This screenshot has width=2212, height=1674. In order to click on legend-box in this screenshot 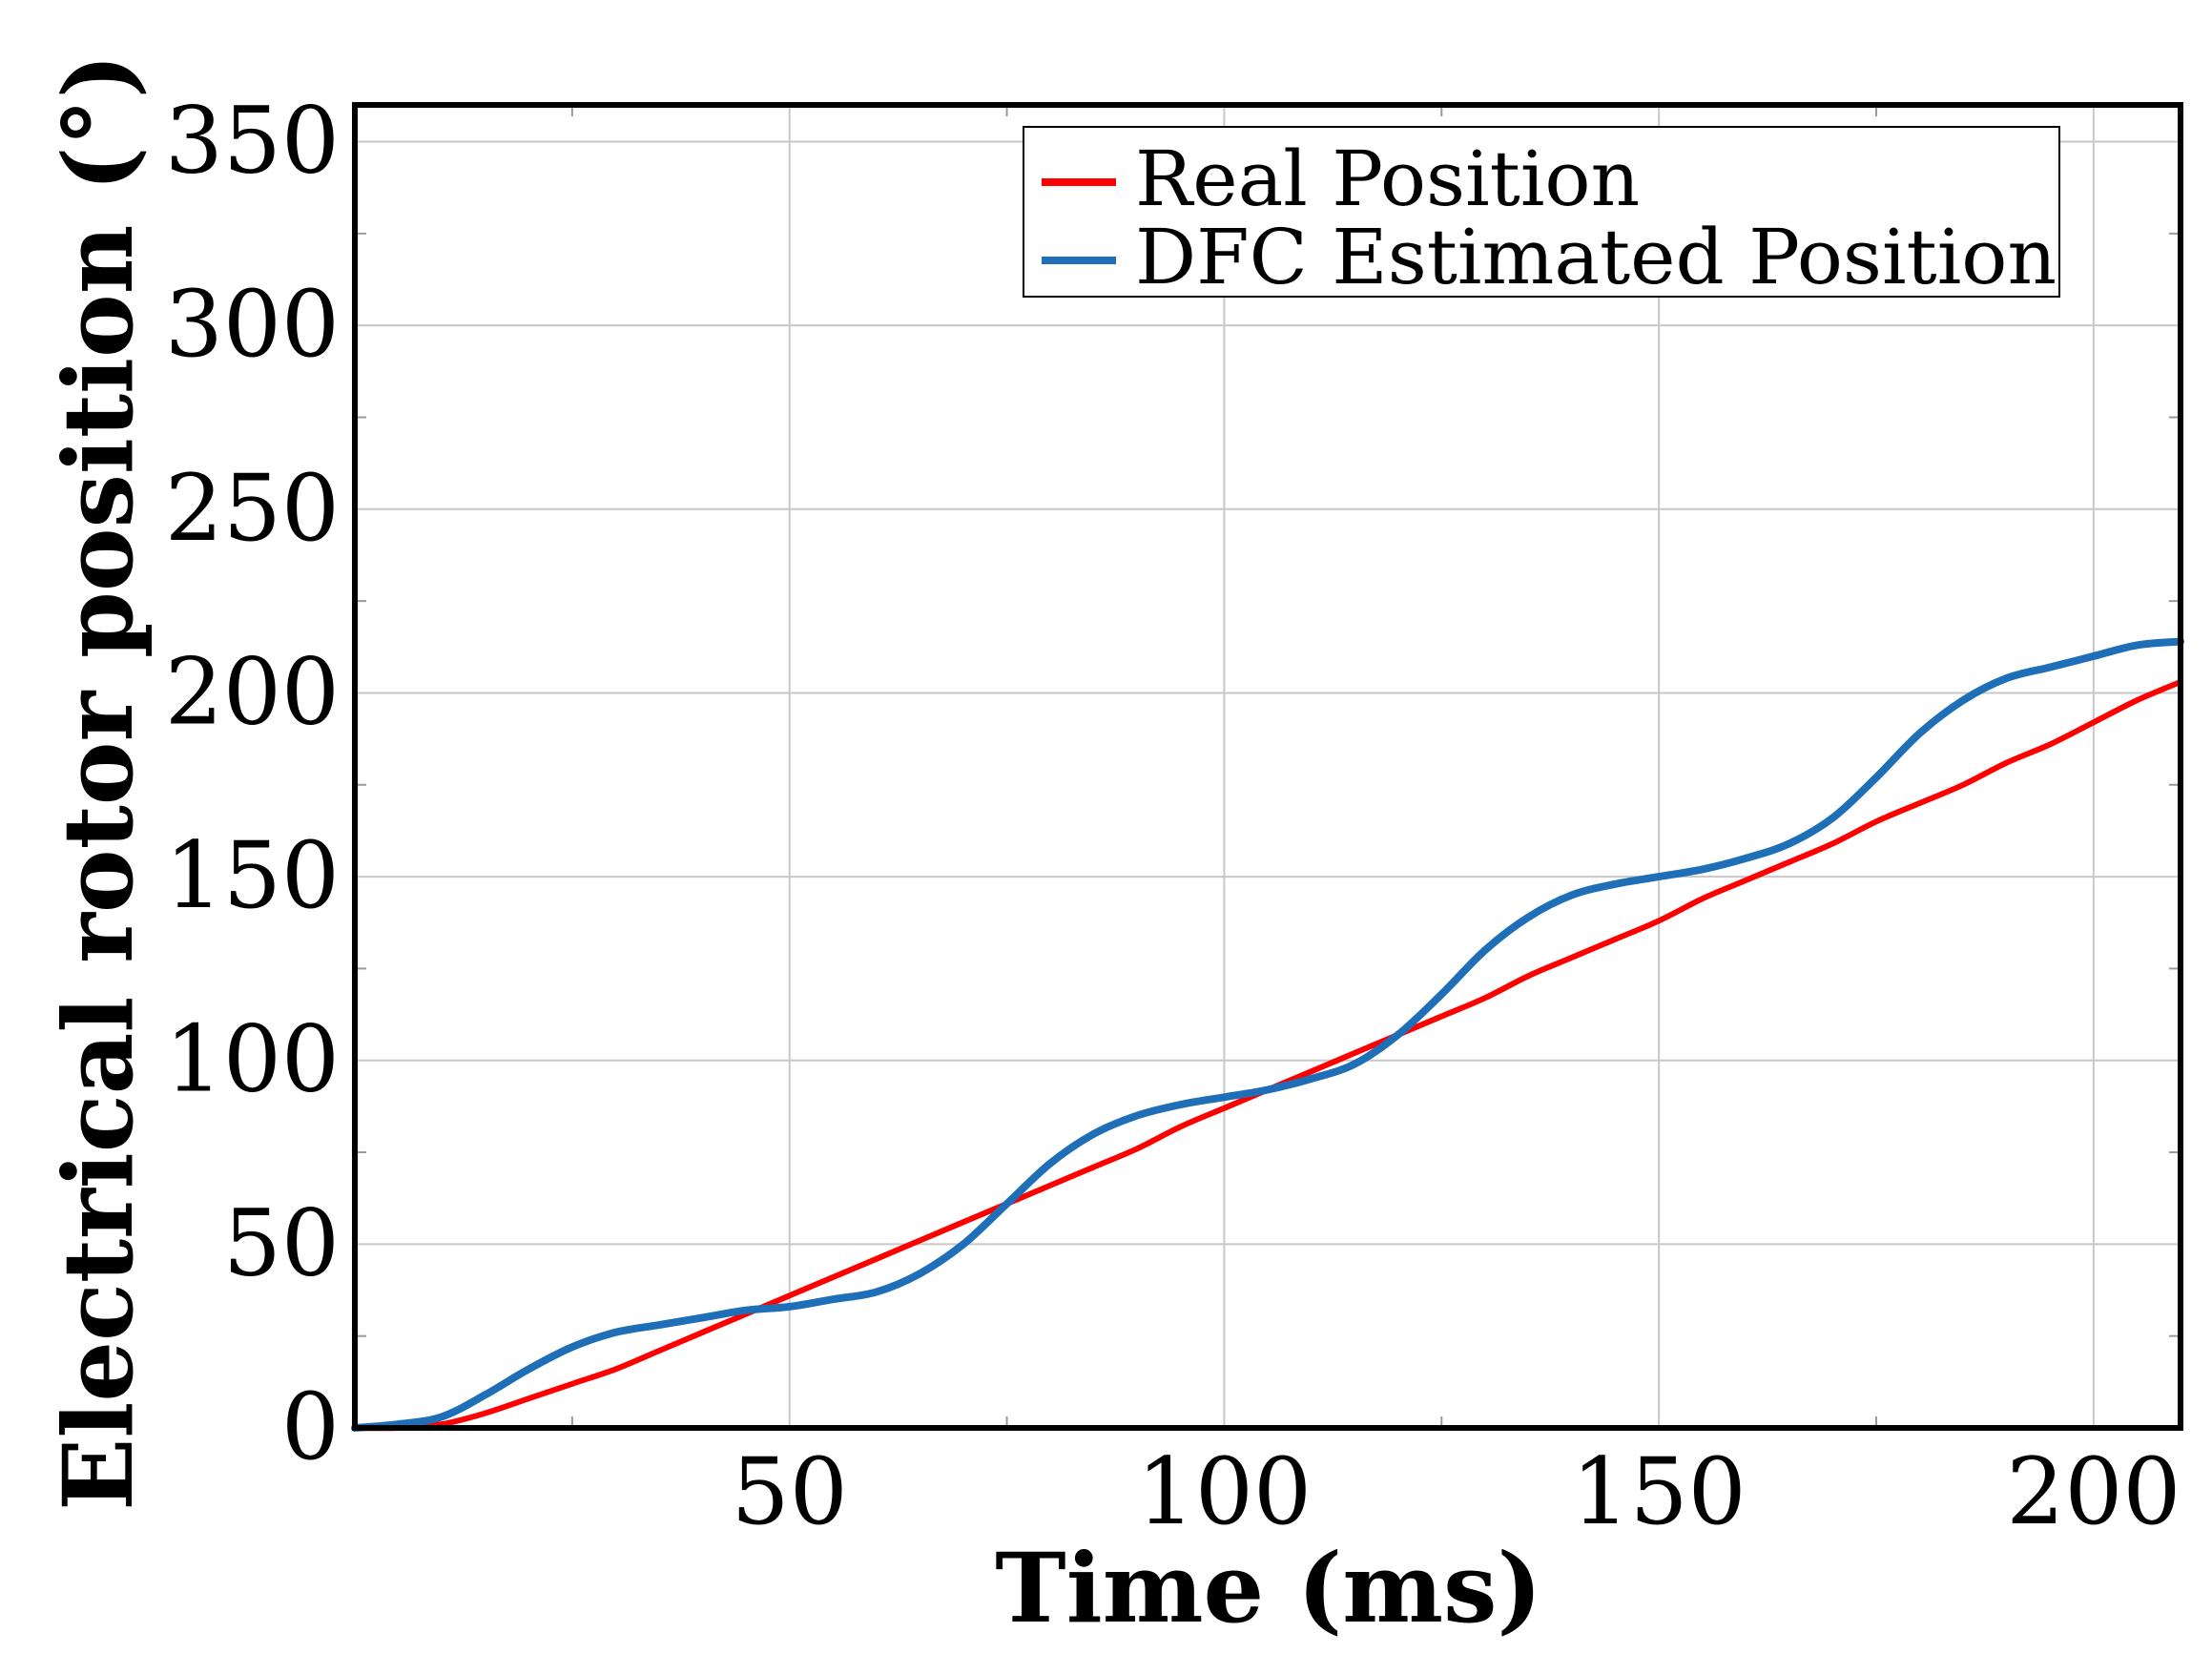, I will do `click(1541, 212)`.